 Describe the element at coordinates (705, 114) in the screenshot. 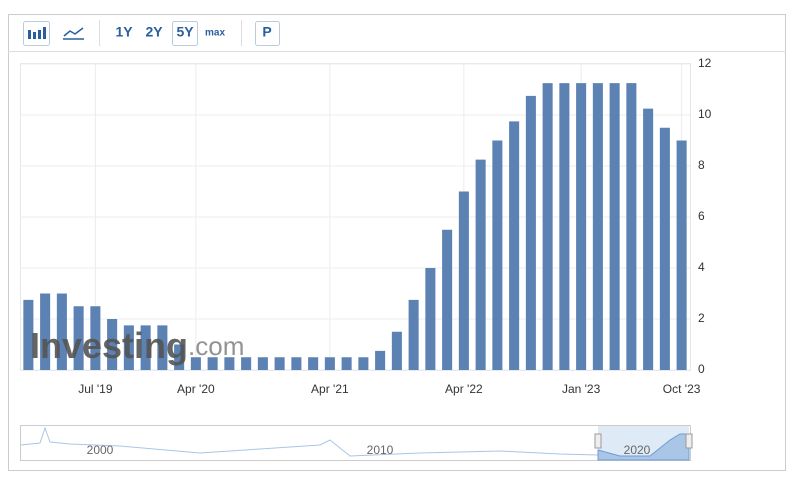

I see `y-tick-label: 10` at that location.